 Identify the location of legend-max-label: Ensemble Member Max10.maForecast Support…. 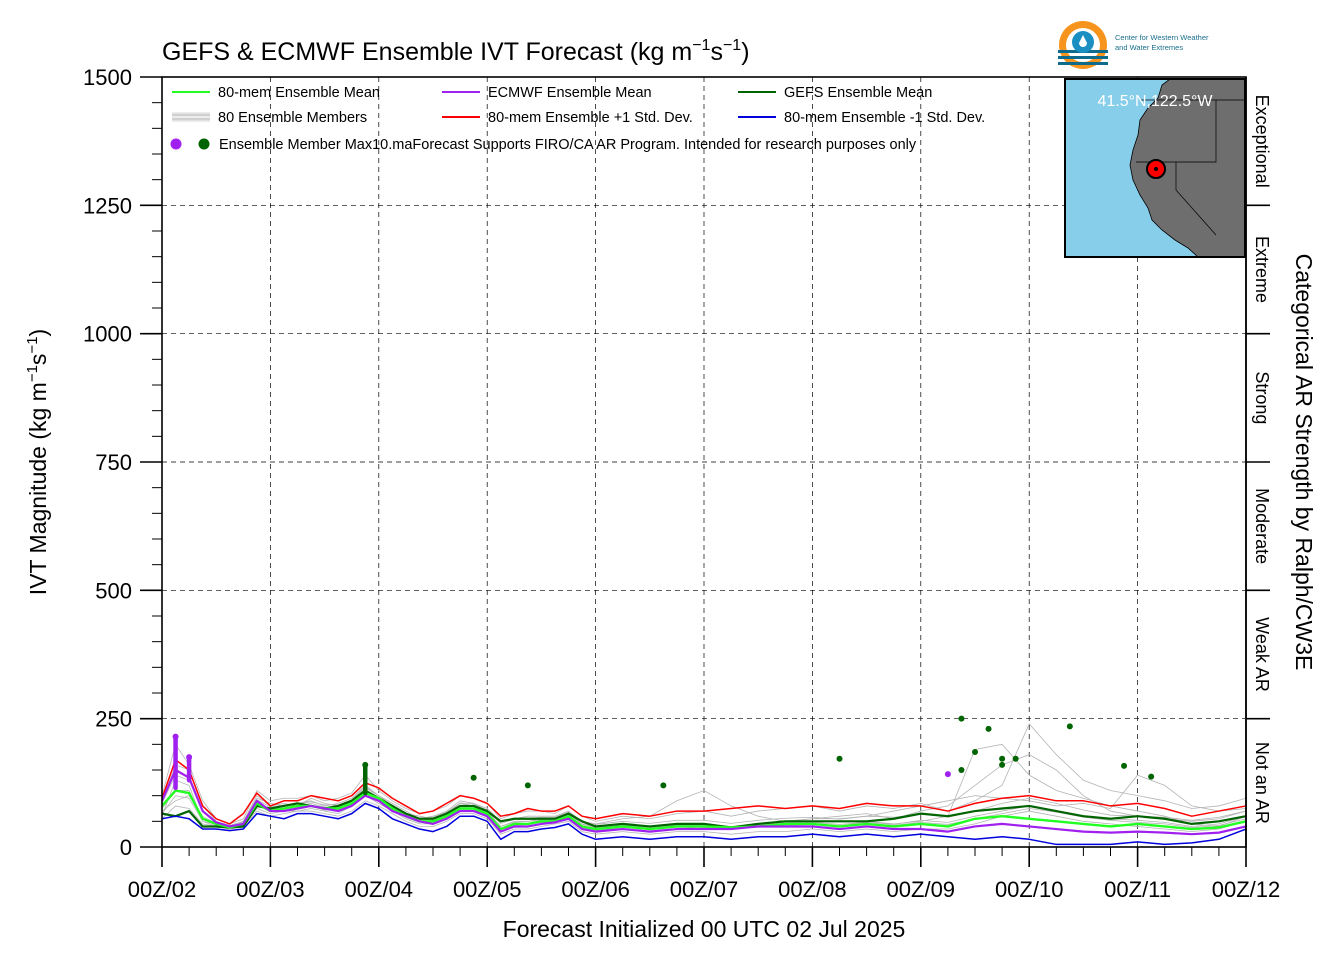
(568, 145).